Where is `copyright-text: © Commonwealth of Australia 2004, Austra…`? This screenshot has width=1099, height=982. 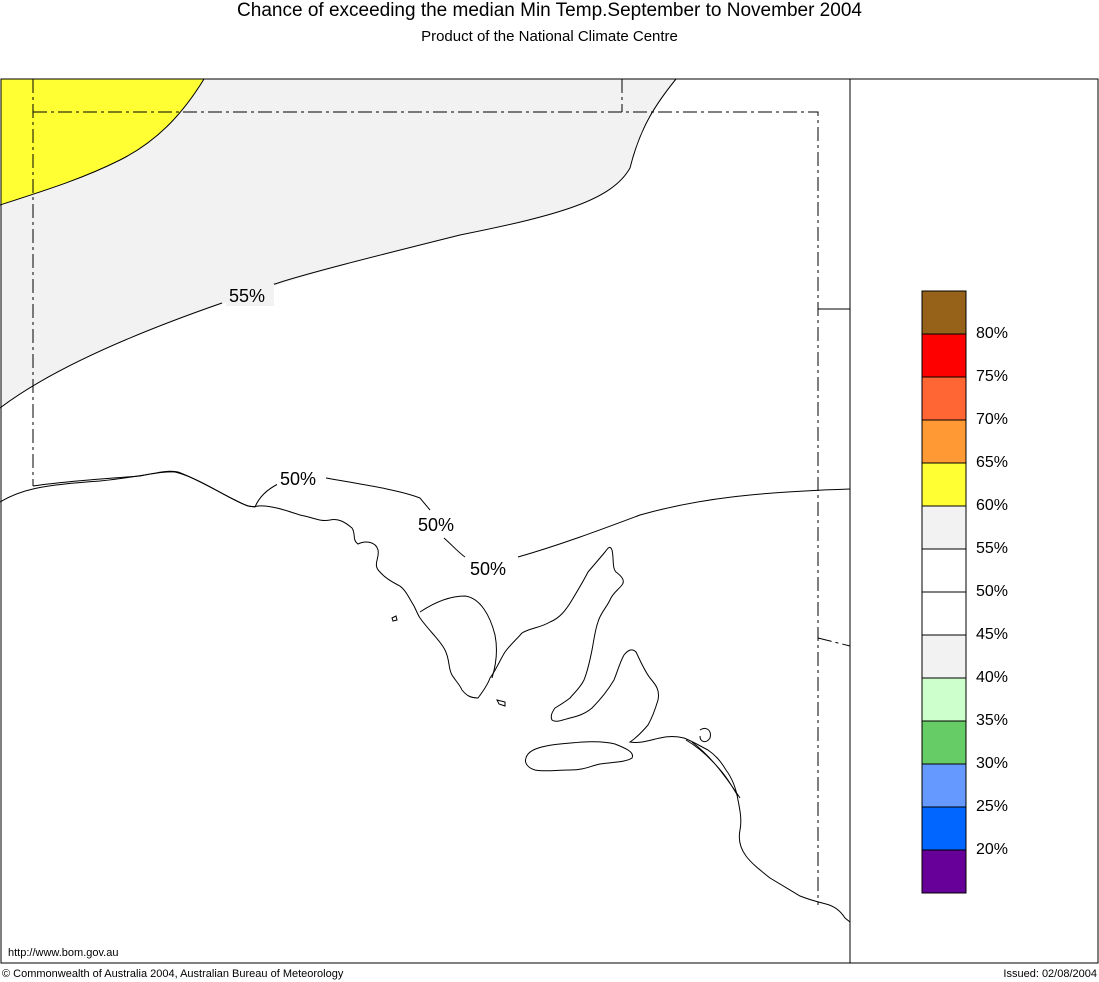 copyright-text: © Commonwealth of Australia 2004, Austra… is located at coordinates (173, 974).